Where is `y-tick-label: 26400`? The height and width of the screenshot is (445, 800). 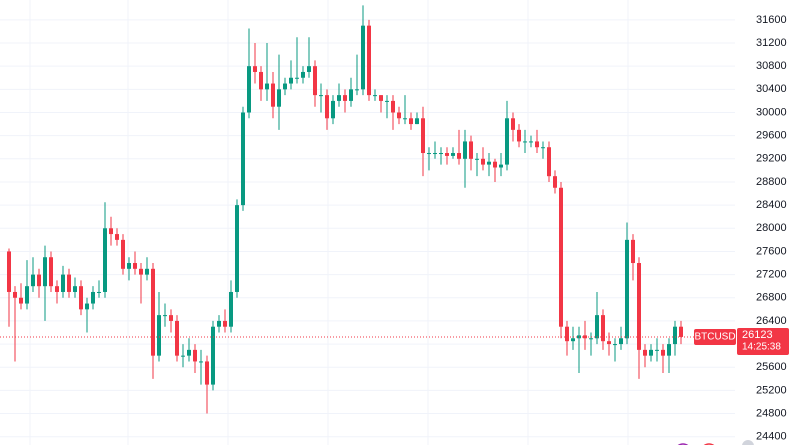
y-tick-label: 26400 is located at coordinates (771, 321).